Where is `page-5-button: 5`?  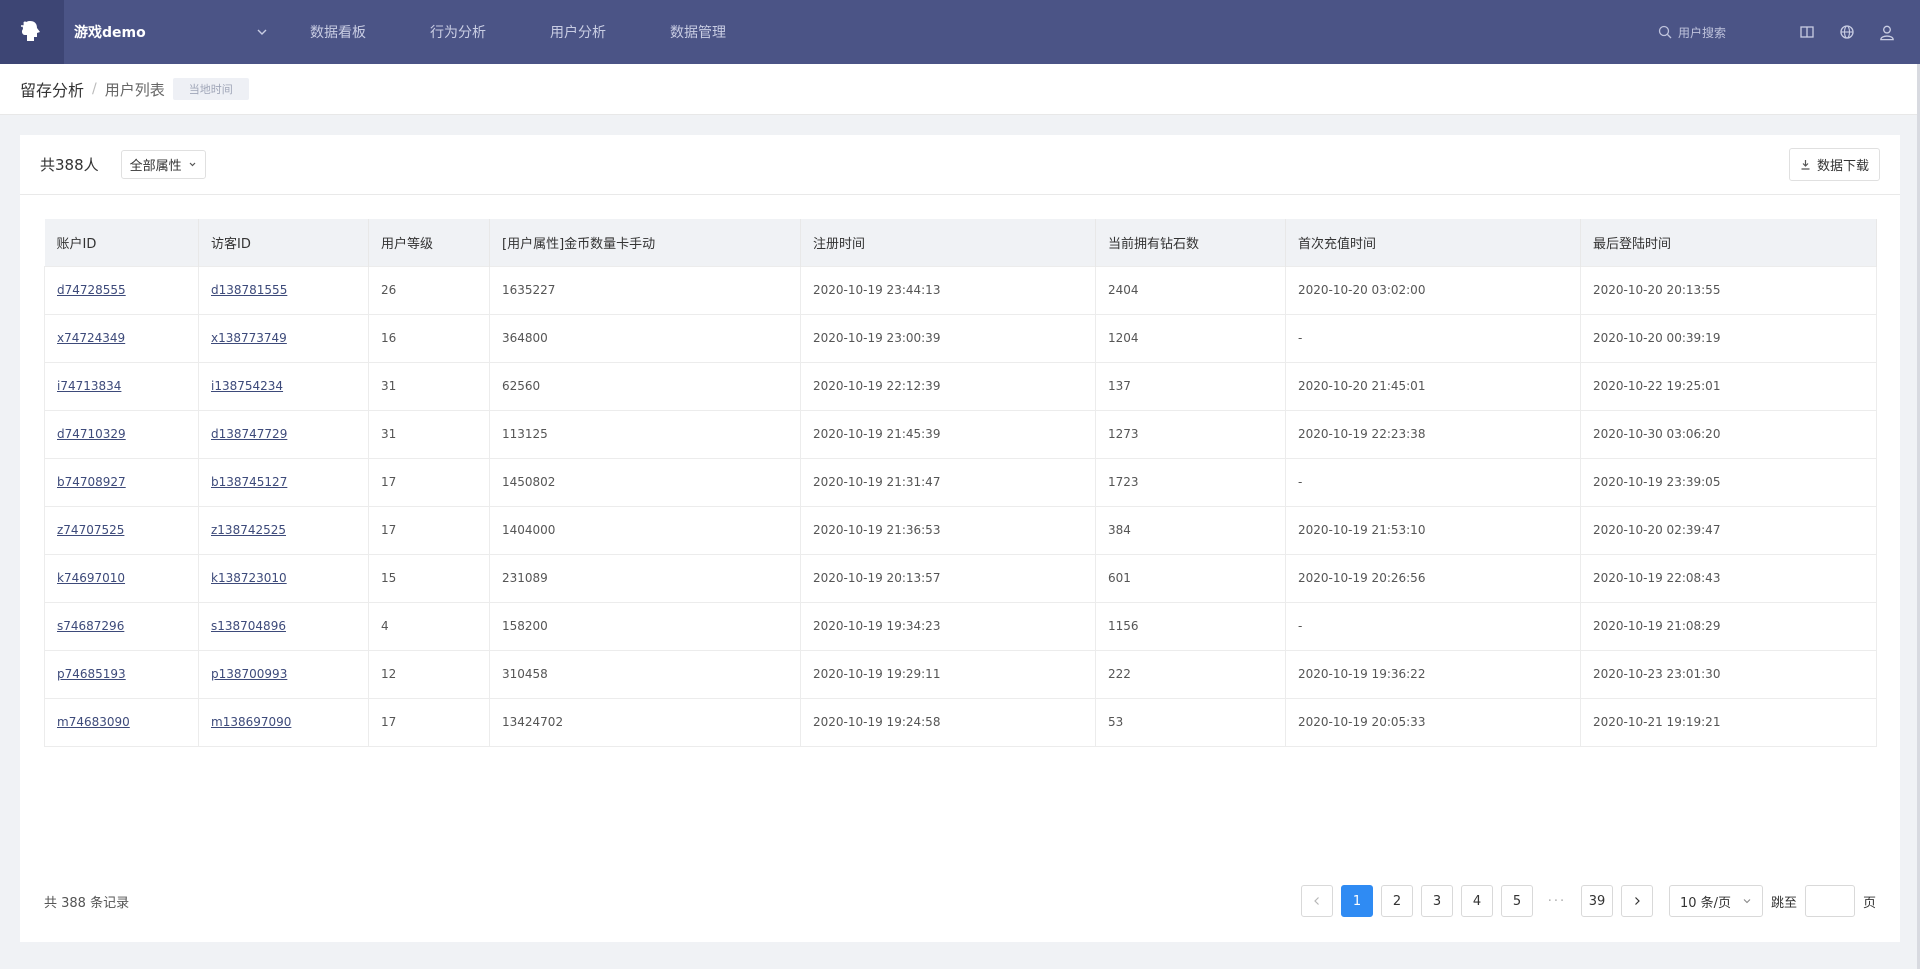
page-5-button: 5 is located at coordinates (1516, 901).